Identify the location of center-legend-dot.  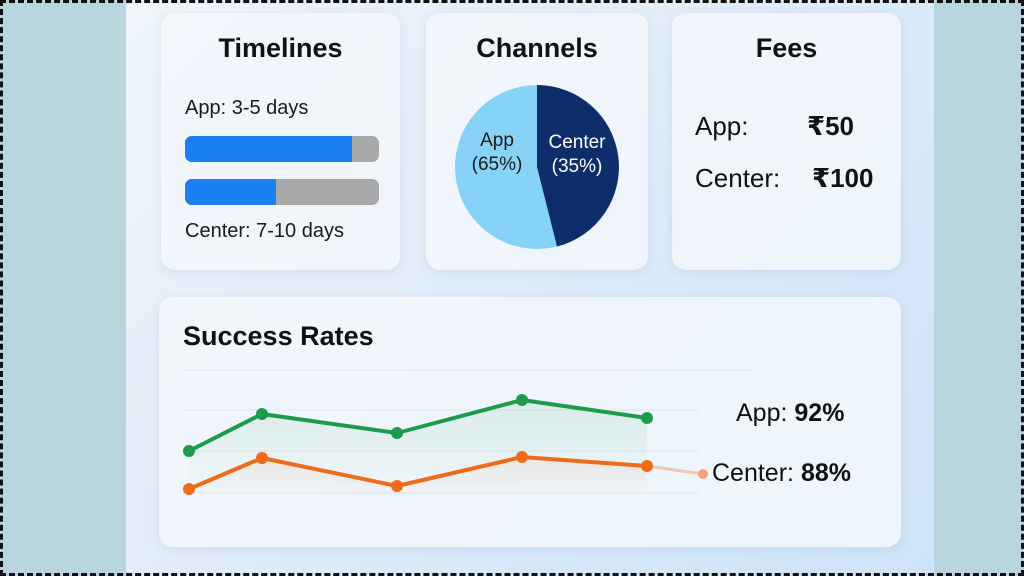
(703, 474).